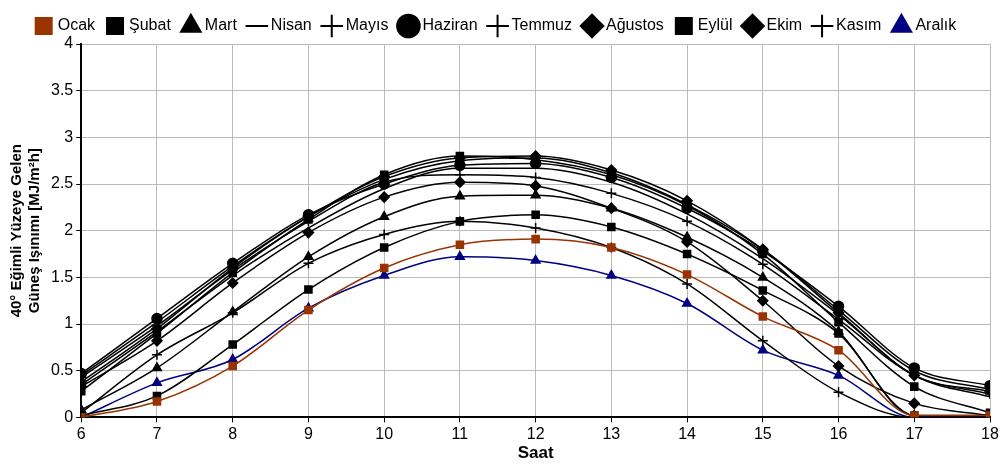  What do you see at coordinates (69, 416) in the screenshot?
I see `y-tick-label: 0` at bounding box center [69, 416].